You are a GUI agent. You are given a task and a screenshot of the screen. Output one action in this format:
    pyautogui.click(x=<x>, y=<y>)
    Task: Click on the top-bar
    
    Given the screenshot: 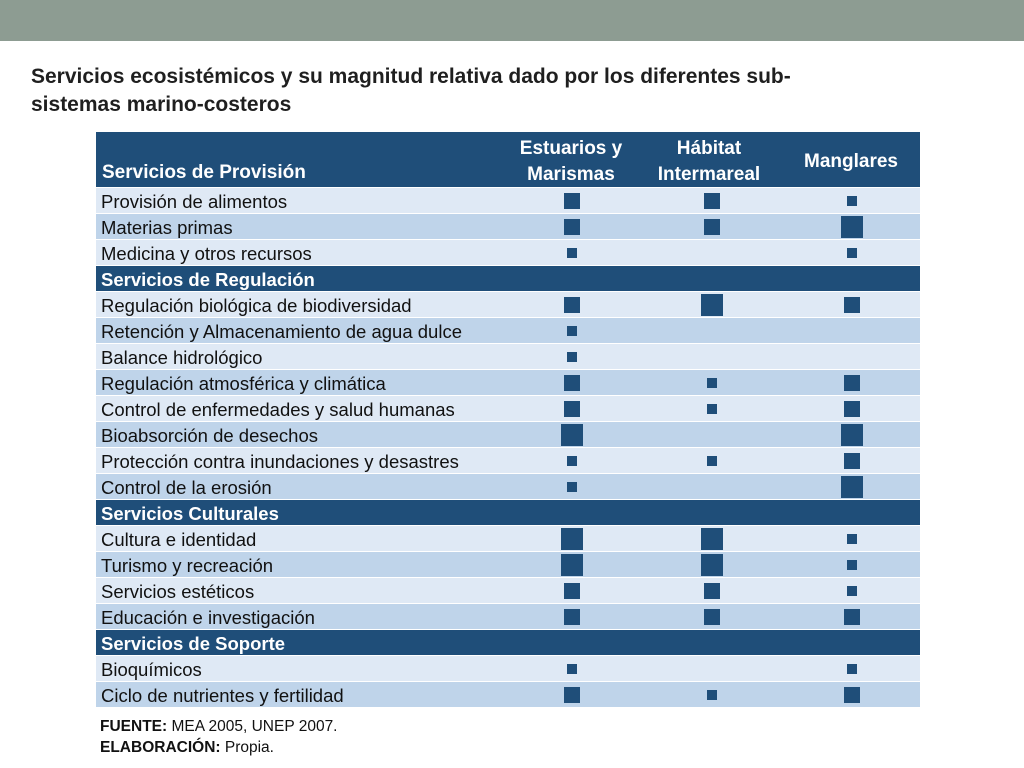 What is the action you would take?
    pyautogui.click(x=512, y=20)
    